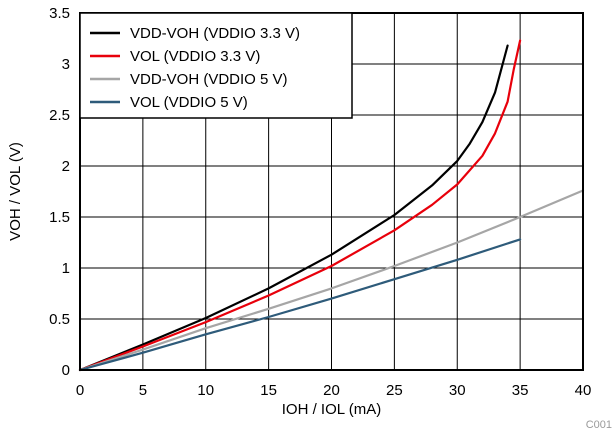 This screenshot has height=440, width=616. Describe the element at coordinates (59, 319) in the screenshot. I see `y-tick-label: 0.5` at that location.